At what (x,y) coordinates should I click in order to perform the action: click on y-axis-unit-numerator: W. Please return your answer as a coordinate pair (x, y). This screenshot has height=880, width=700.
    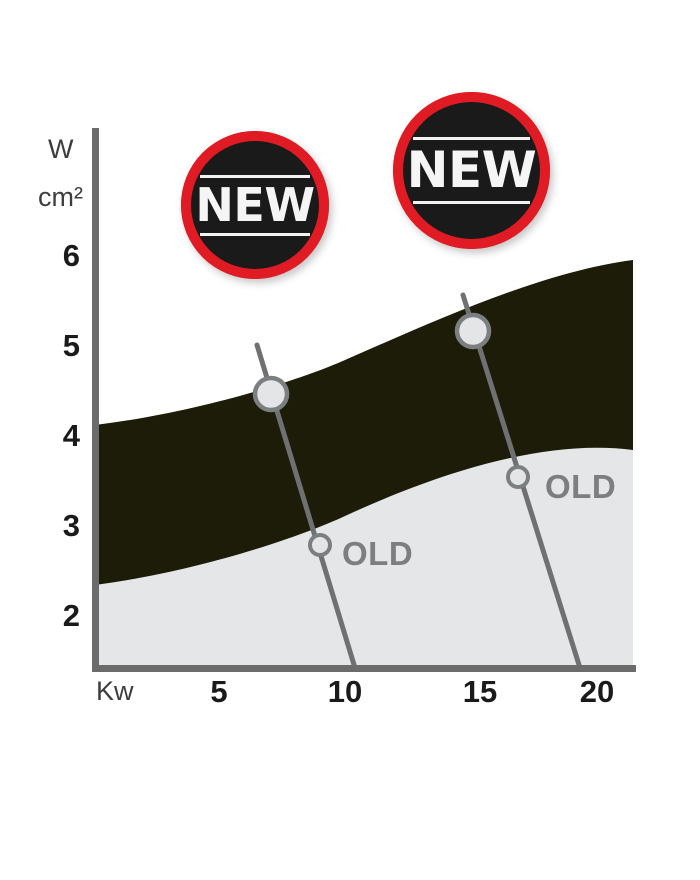
    Looking at the image, I should click on (61, 149).